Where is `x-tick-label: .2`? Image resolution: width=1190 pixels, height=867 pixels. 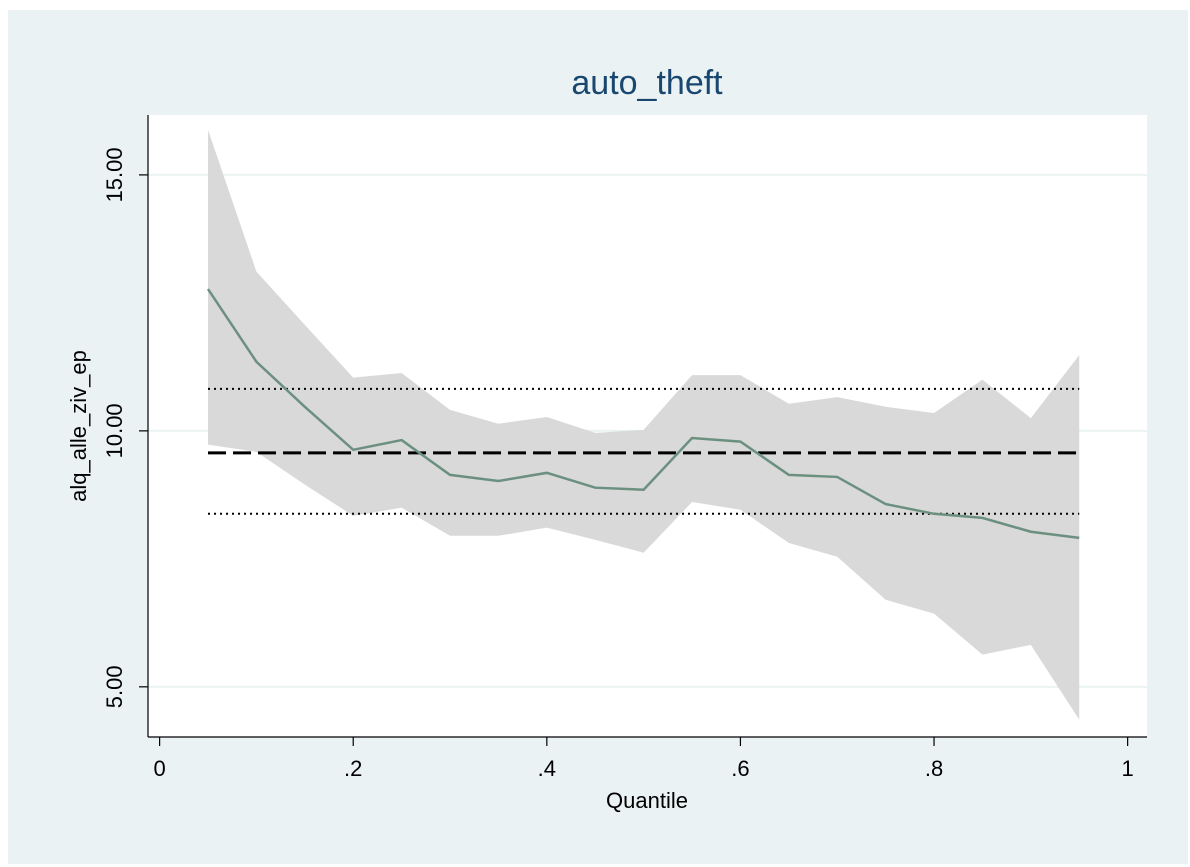
x-tick-label: .2 is located at coordinates (353, 768).